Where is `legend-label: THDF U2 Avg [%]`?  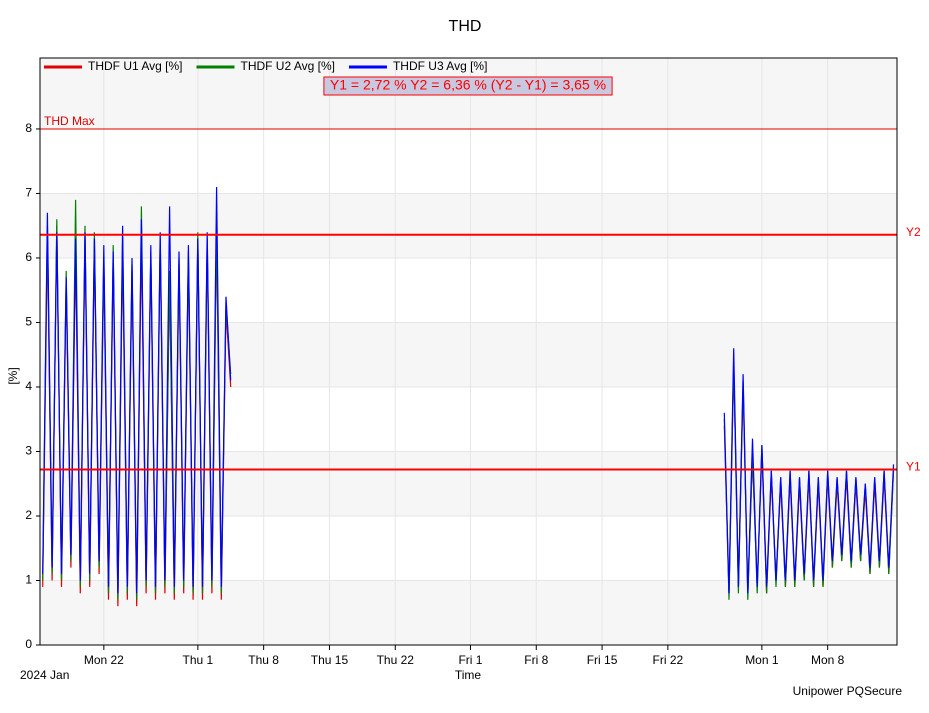 legend-label: THDF U2 Avg [%] is located at coordinates (287, 66).